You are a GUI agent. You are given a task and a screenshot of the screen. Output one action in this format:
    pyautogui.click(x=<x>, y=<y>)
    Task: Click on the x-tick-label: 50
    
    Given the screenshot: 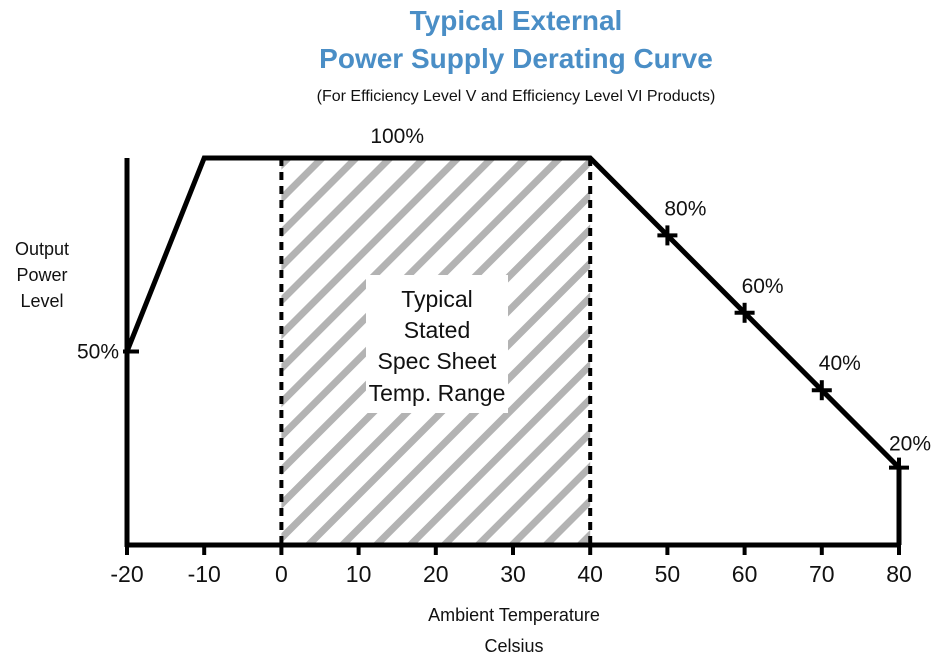 What is the action you would take?
    pyautogui.click(x=668, y=574)
    